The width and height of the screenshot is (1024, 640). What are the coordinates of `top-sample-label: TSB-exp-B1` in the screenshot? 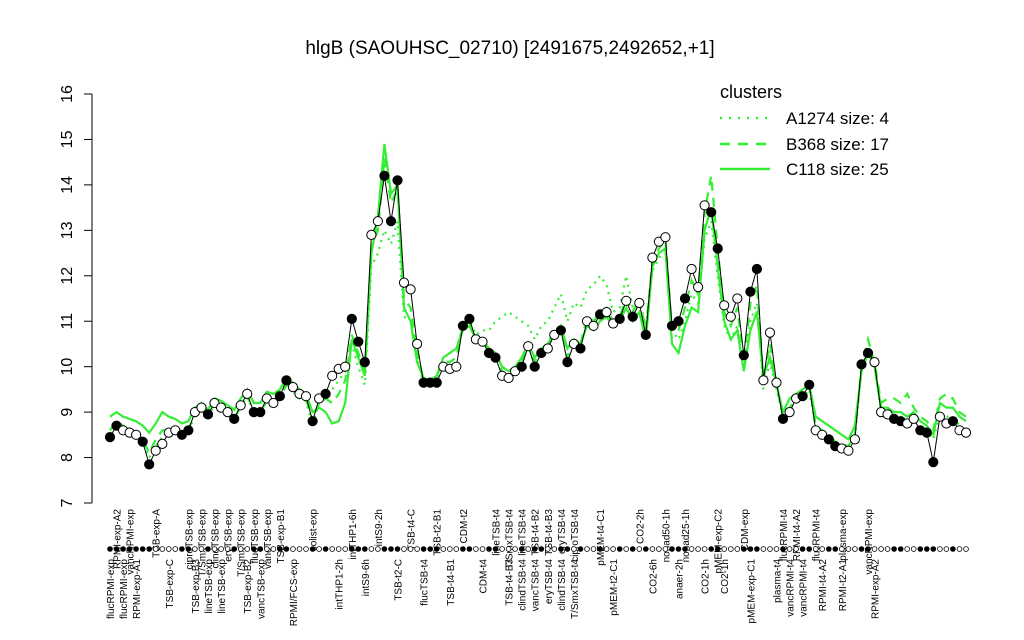 It's located at (281, 536).